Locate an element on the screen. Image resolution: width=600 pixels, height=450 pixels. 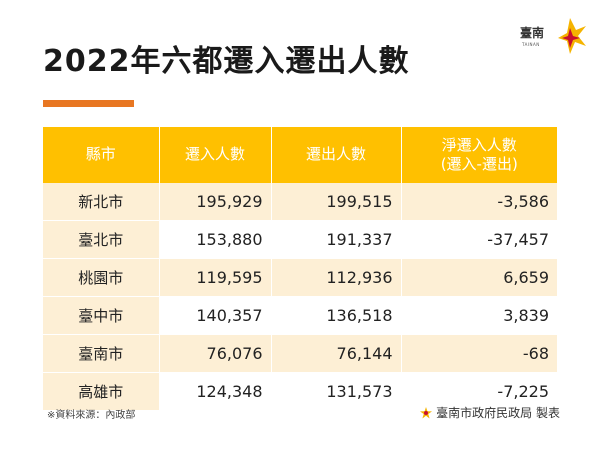
tainan-logo is located at coordinates (572, 36).